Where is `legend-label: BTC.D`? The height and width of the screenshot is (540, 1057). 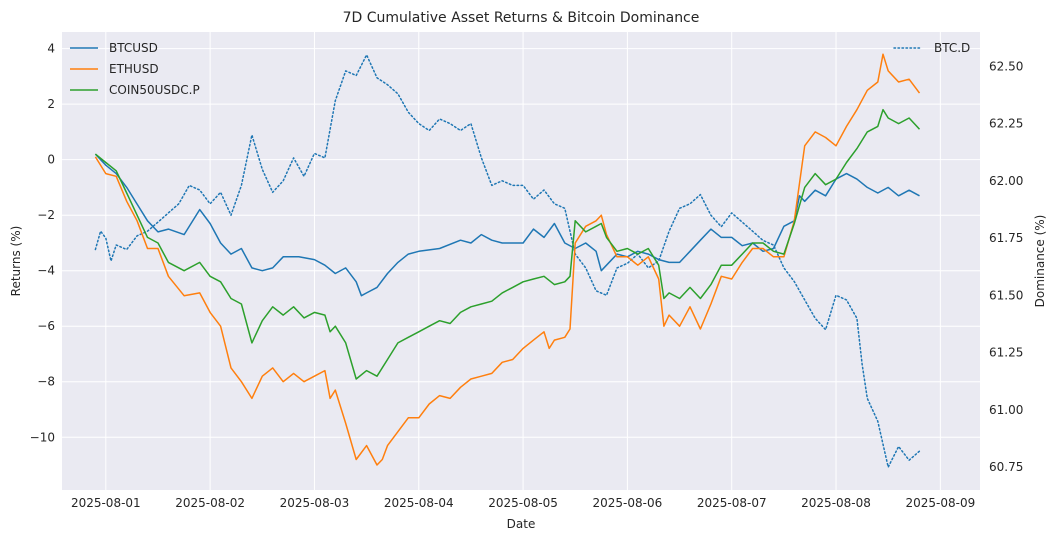
legend-label: BTC.D is located at coordinates (952, 48).